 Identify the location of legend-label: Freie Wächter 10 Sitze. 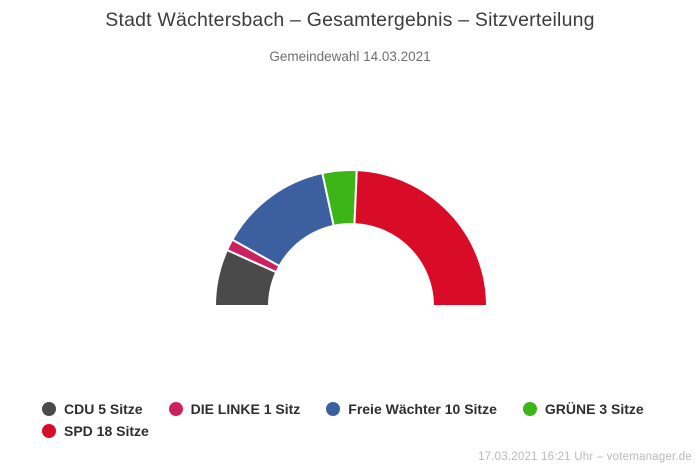
(422, 409).